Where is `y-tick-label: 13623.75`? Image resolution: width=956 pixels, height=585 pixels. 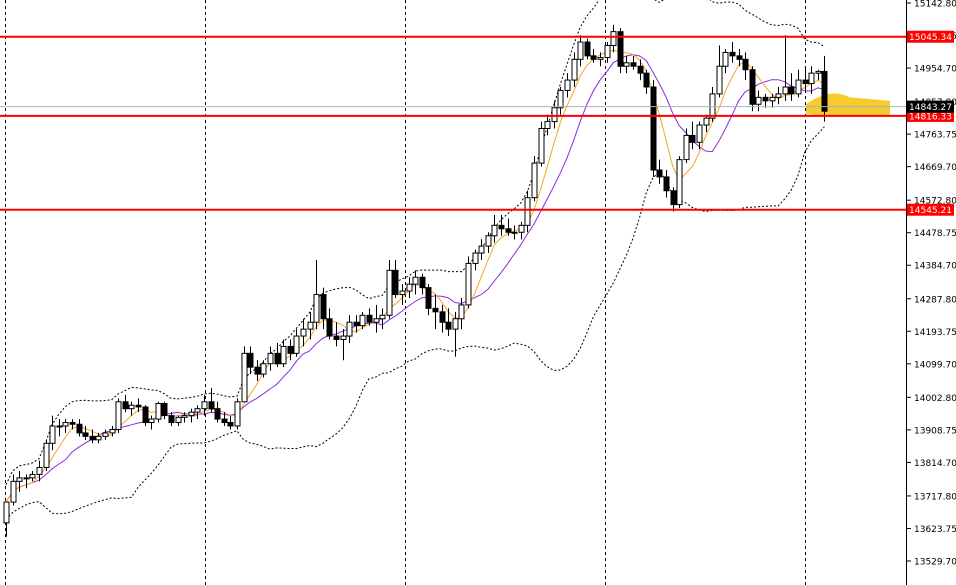
y-tick-label: 13623.75 is located at coordinates (935, 530).